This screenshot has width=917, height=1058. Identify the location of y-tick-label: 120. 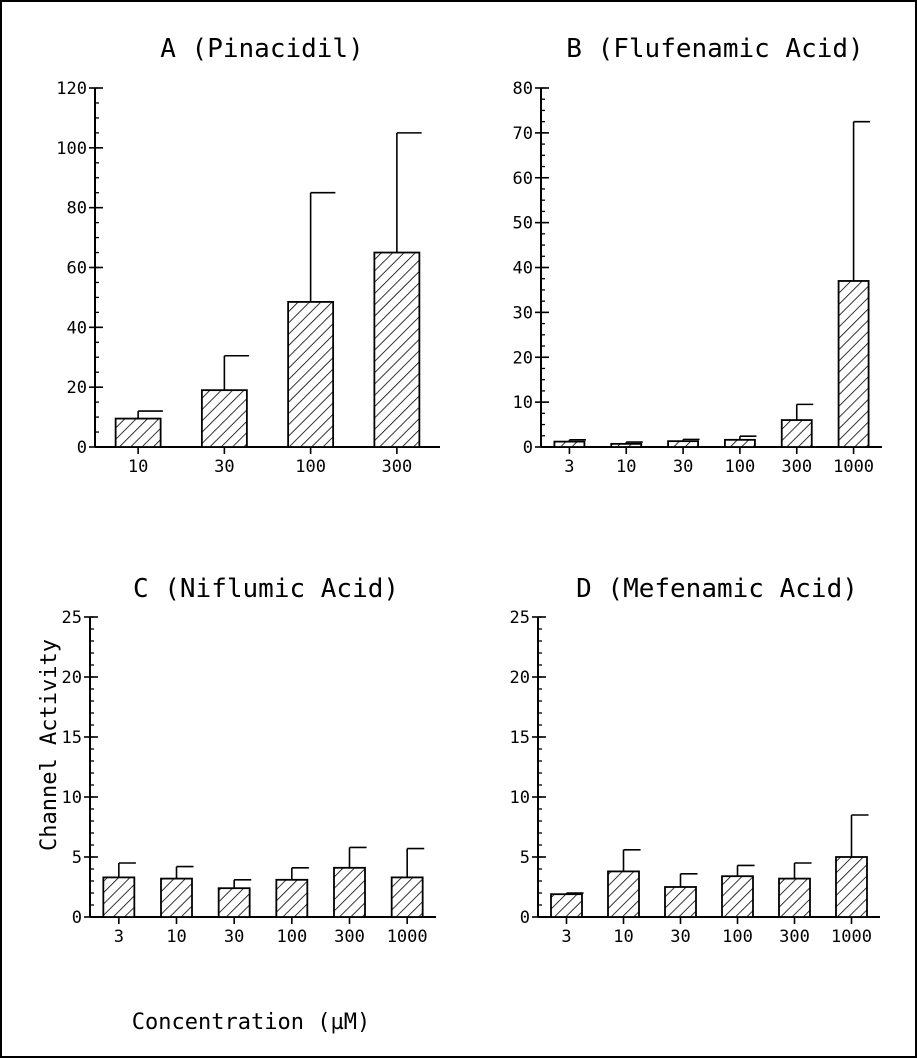
(71, 89).